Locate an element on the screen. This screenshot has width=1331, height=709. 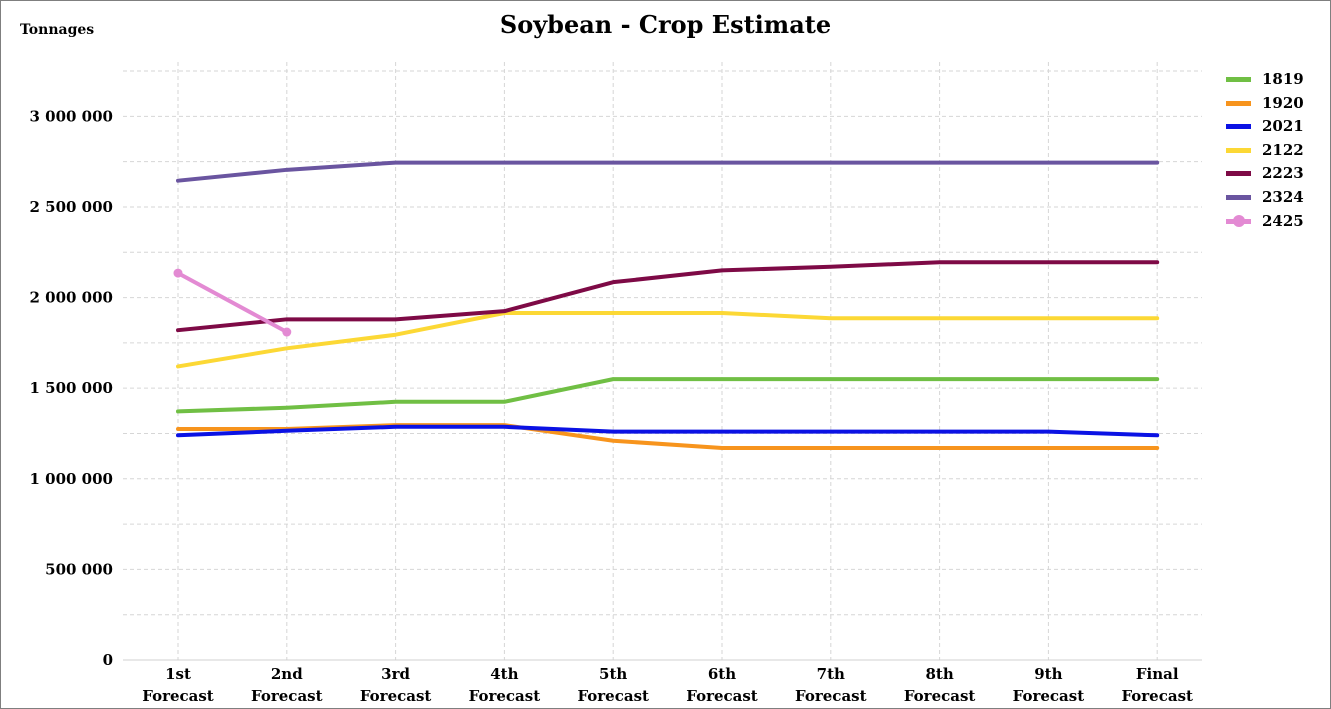
y-tick-label: 1 500 000 is located at coordinates (71, 388).